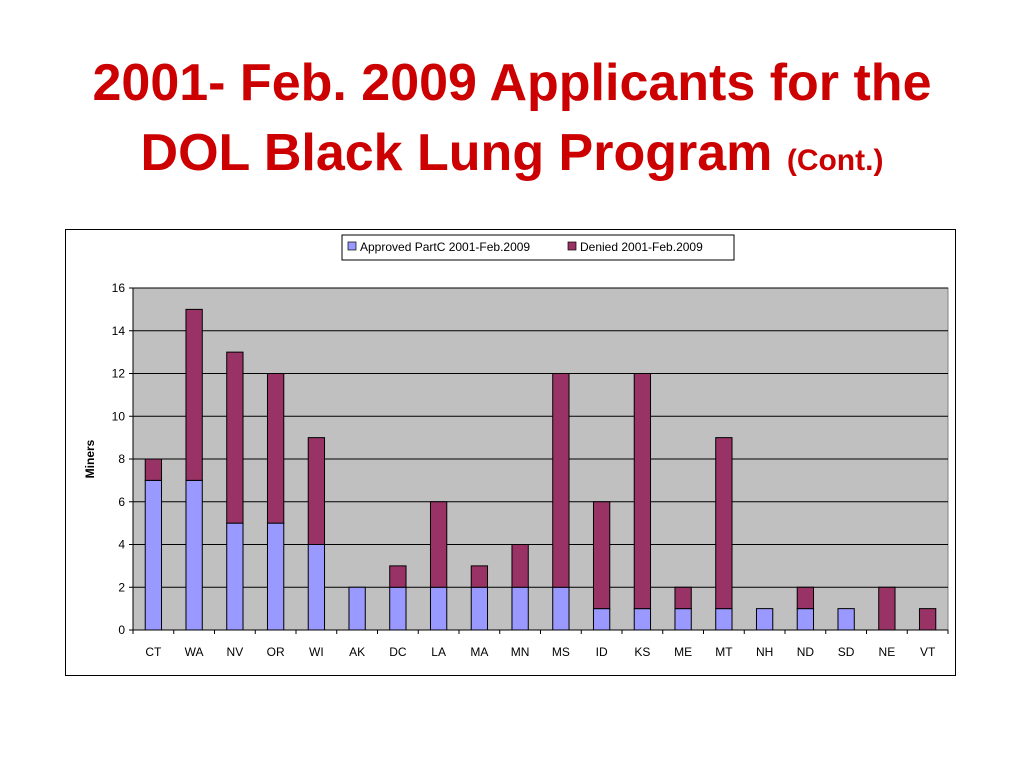  I want to click on bar-segment-denied-la, so click(438, 544).